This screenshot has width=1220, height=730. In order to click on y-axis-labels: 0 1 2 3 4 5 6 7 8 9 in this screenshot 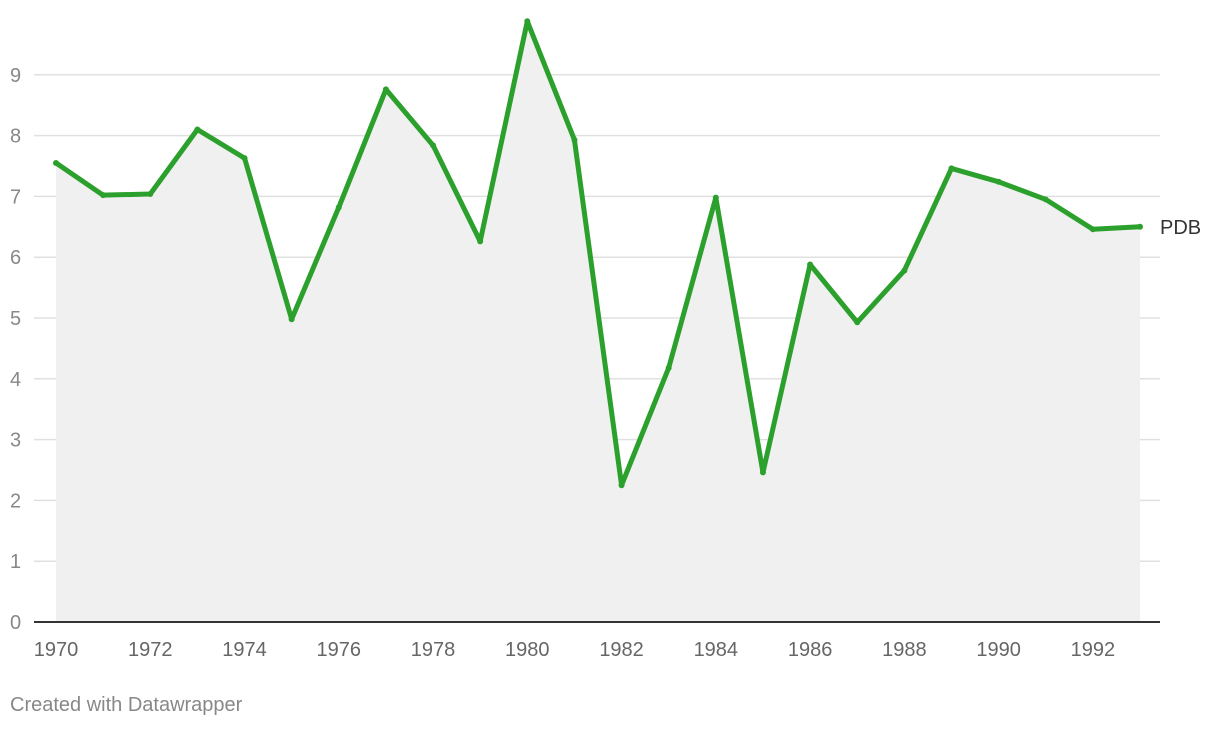, I will do `click(15, 349)`.